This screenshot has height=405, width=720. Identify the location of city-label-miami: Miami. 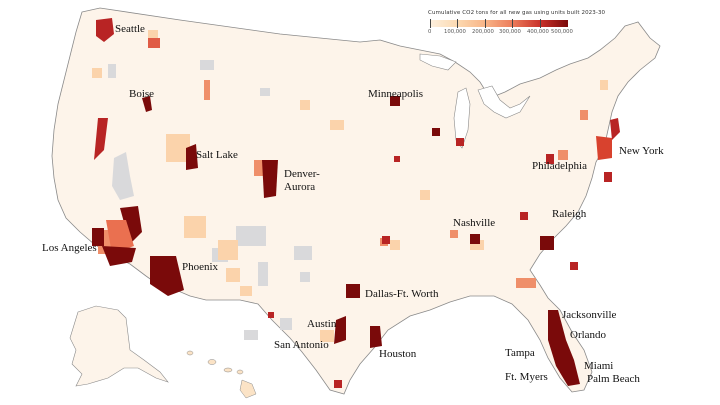
(599, 366).